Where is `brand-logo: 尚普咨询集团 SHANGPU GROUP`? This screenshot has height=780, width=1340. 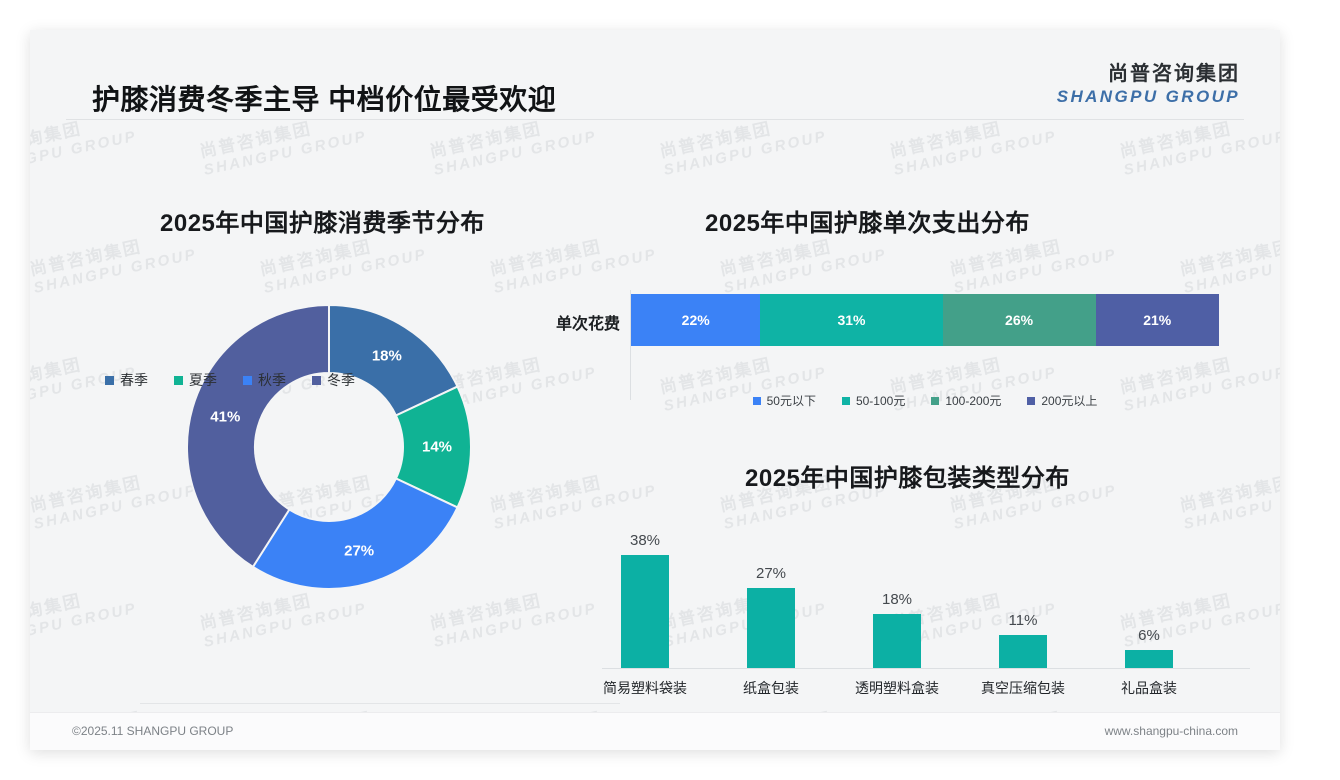
brand-logo: 尚普咨询集团 SHANGPU GROUP is located at coordinates (1148, 84).